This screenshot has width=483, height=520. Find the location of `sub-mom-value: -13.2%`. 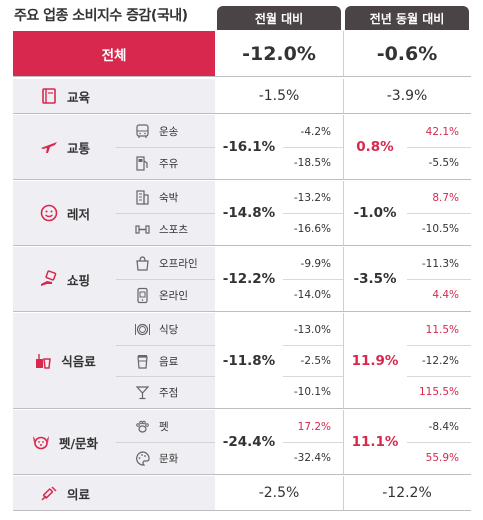

sub-mom-value: -13.2% is located at coordinates (312, 197).